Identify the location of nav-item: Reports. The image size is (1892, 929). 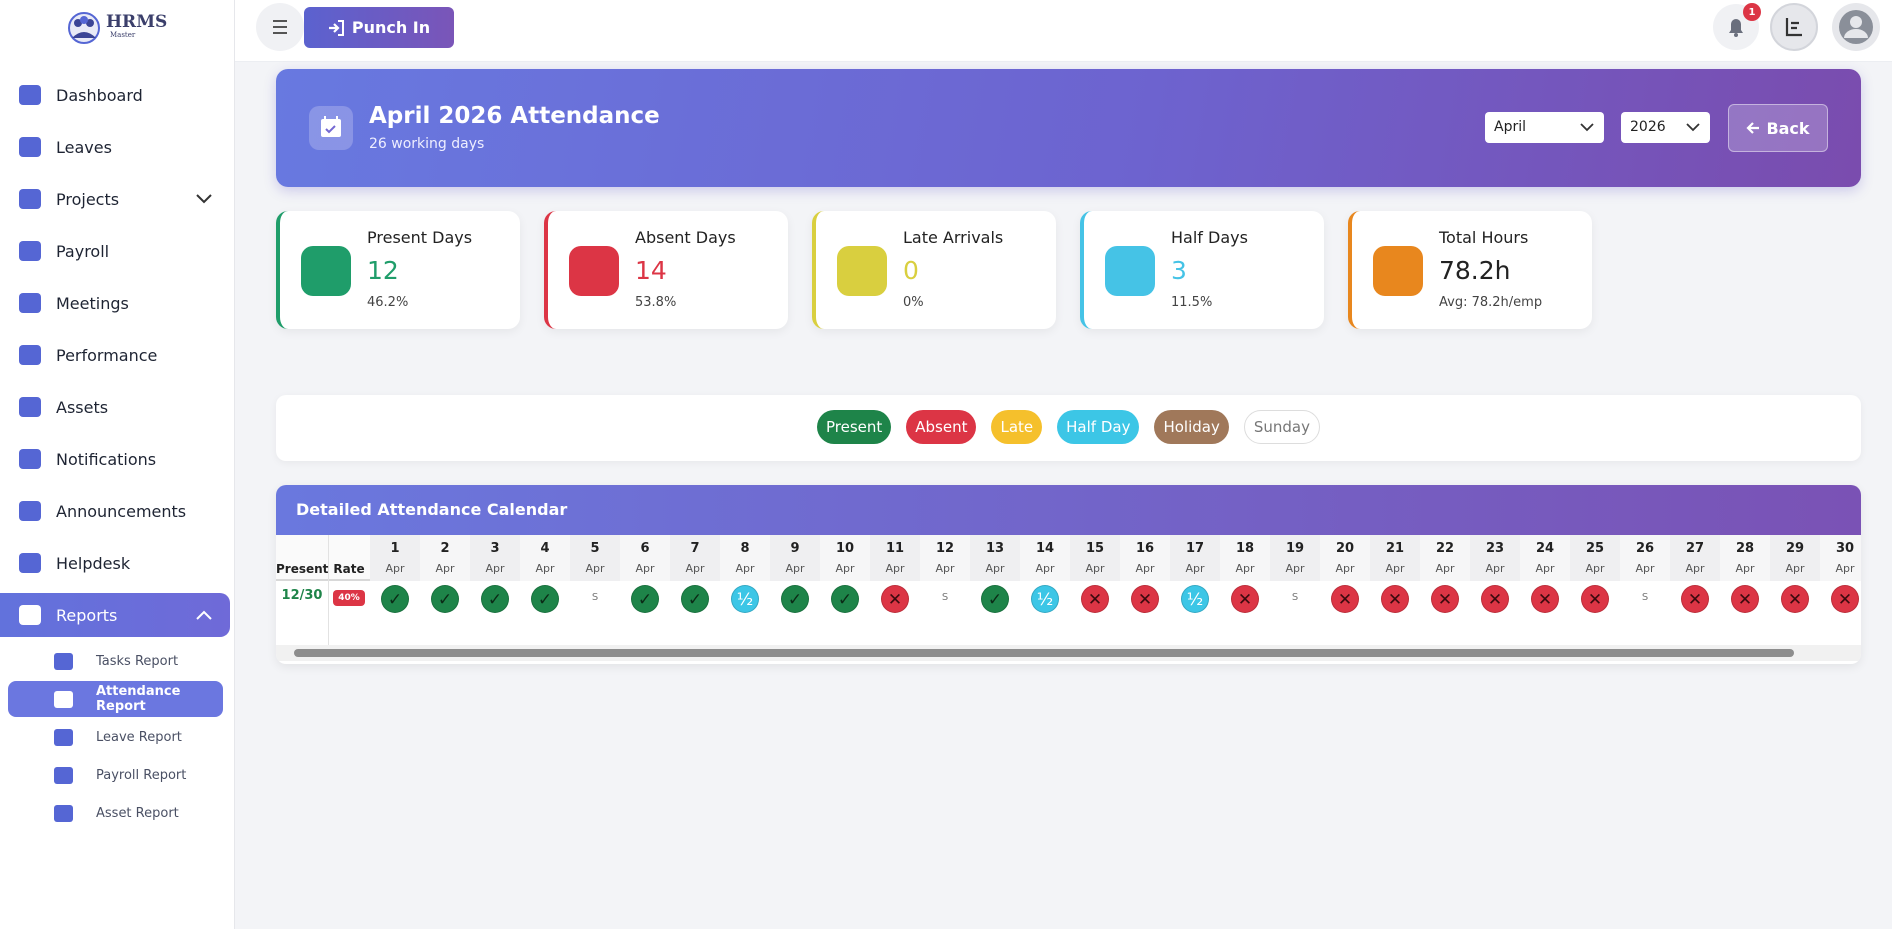
(115, 615).